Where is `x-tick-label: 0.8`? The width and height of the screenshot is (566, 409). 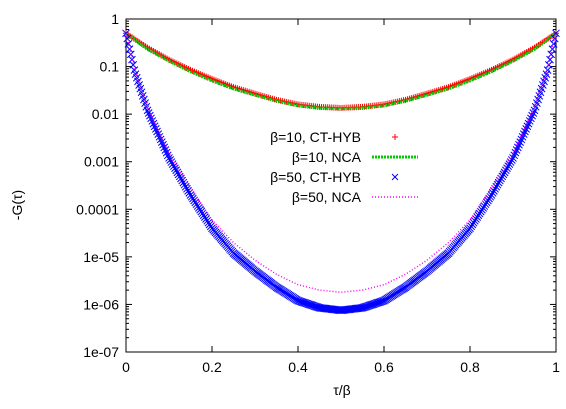 x-tick-label: 0.8 is located at coordinates (470, 367).